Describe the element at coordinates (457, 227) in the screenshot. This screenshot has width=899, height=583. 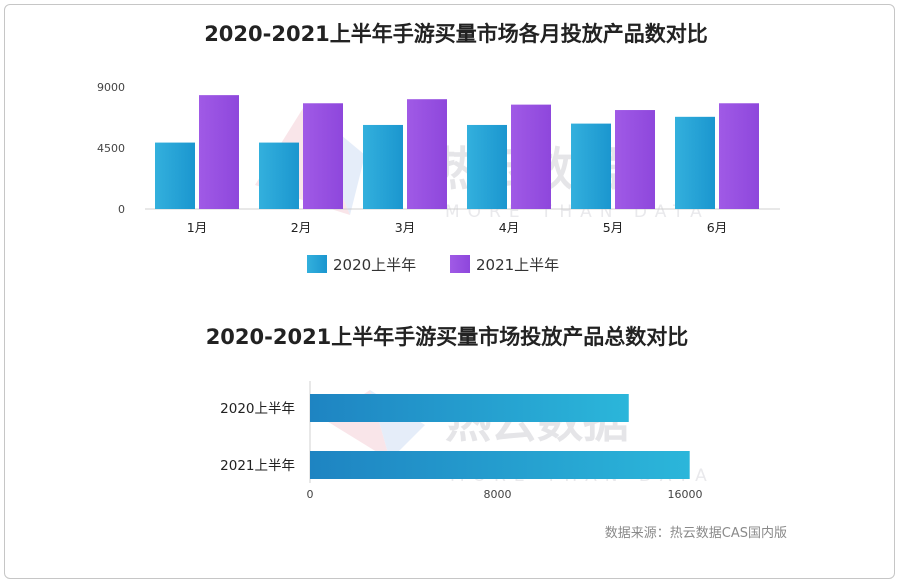
I see `chart1-x-axis: 1月 2月 3月 4月 5月 6月` at that location.